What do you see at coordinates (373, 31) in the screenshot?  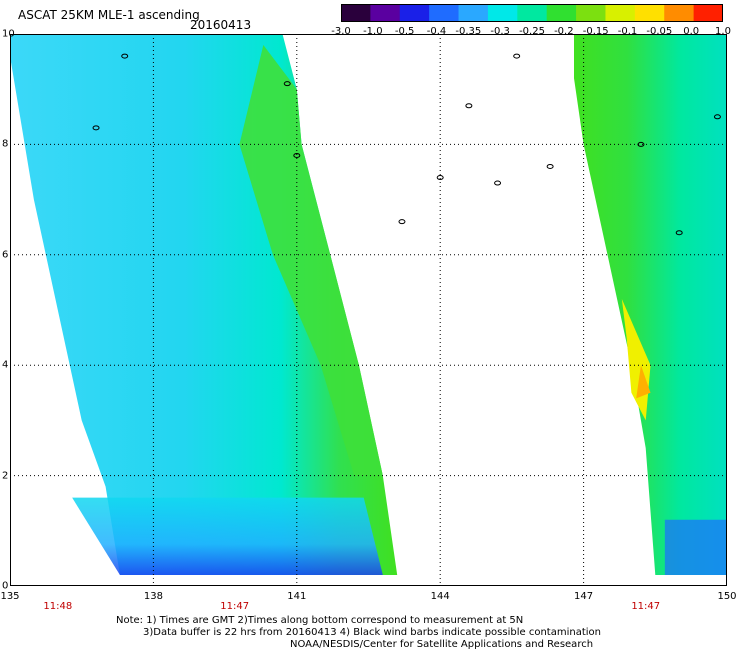 I see `colorbar-label: -1.0` at bounding box center [373, 31].